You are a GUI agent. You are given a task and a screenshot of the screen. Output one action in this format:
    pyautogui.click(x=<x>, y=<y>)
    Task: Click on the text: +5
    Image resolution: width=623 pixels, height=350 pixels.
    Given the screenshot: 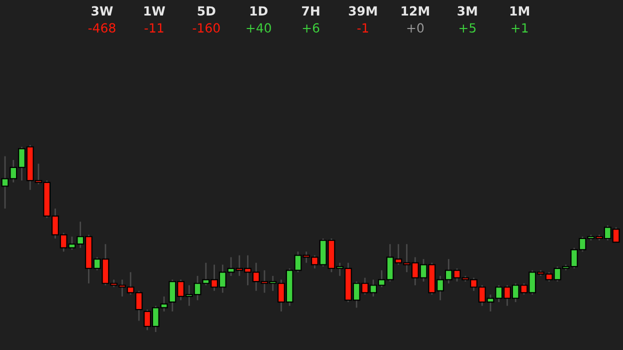 What is the action you would take?
    pyautogui.click(x=468, y=28)
    